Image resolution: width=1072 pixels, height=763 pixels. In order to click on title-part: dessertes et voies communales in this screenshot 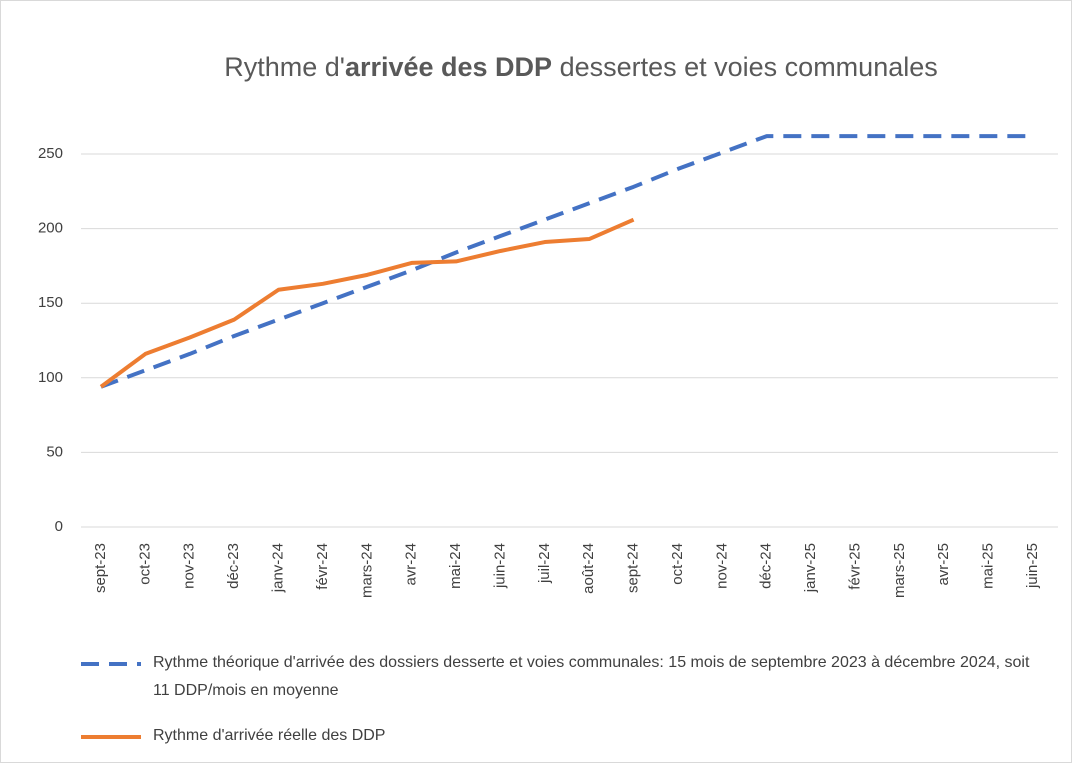, I will do `click(745, 67)`.